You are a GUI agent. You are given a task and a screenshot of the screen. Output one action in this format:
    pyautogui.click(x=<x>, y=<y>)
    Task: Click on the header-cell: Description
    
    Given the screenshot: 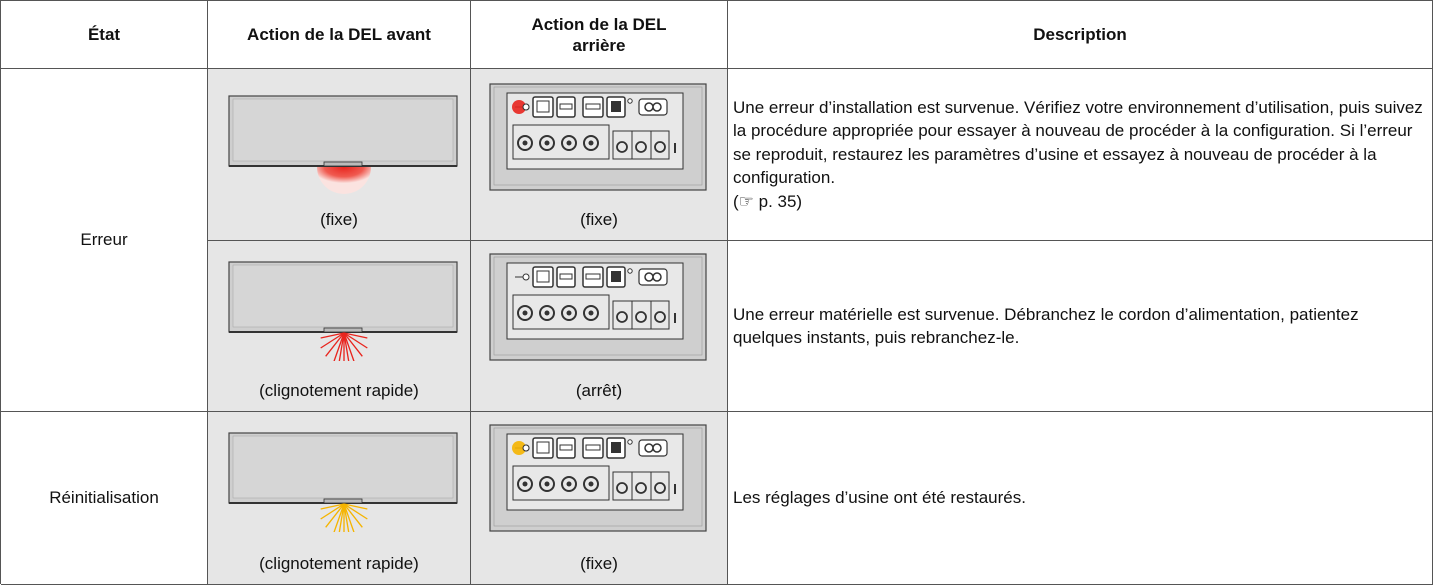 What is the action you would take?
    pyautogui.click(x=1080, y=35)
    